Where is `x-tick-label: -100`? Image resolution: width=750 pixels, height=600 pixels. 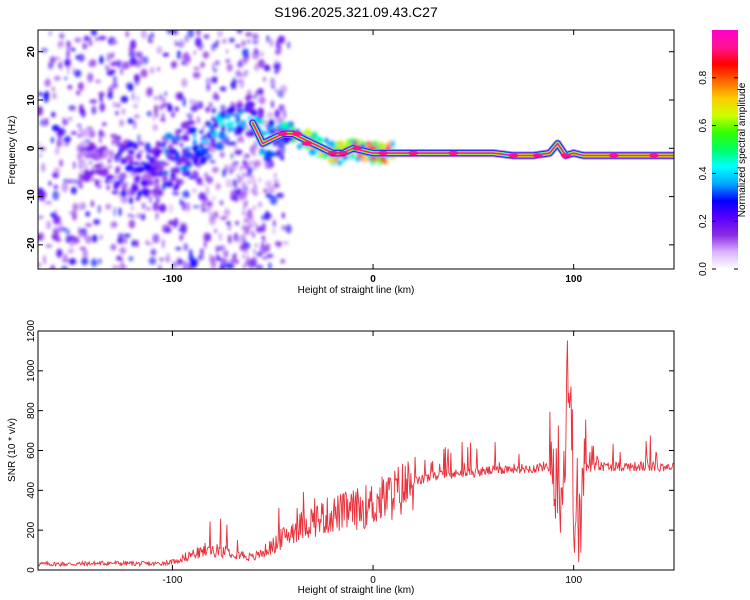 x-tick-label: -100 is located at coordinates (172, 279).